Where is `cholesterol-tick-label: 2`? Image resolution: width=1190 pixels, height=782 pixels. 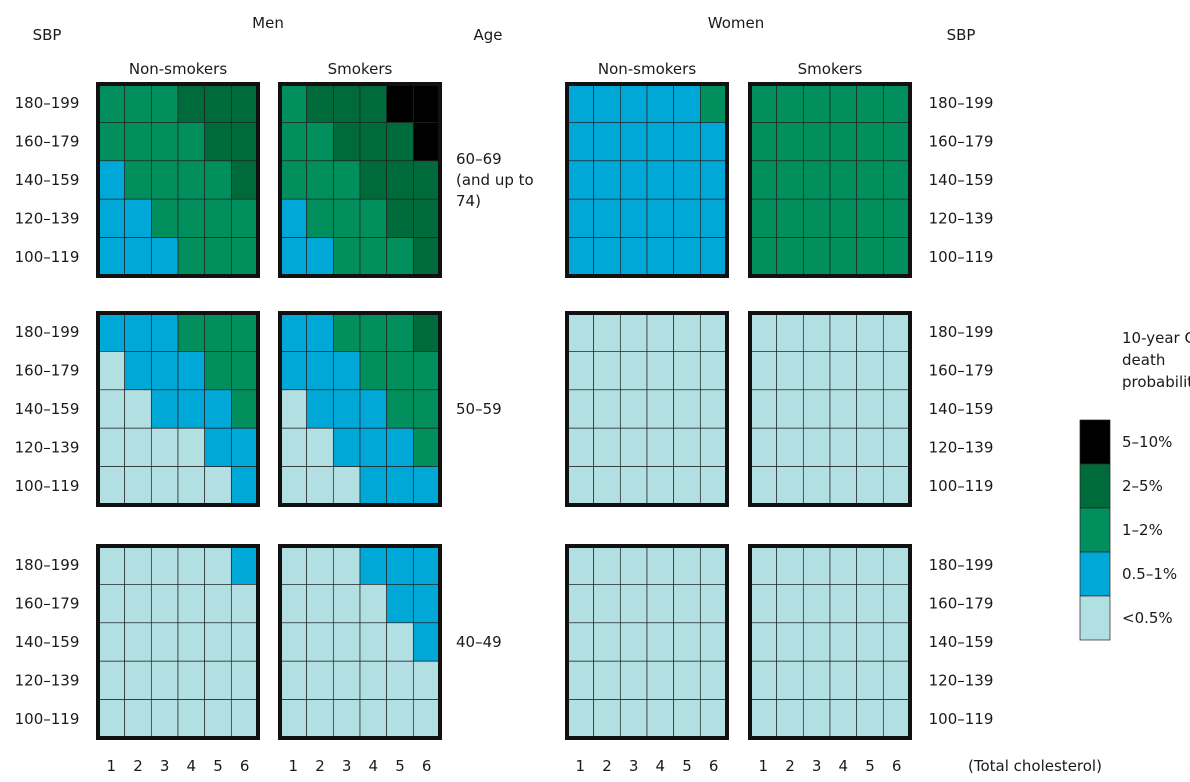 cholesterol-tick-label: 2 is located at coordinates (607, 766).